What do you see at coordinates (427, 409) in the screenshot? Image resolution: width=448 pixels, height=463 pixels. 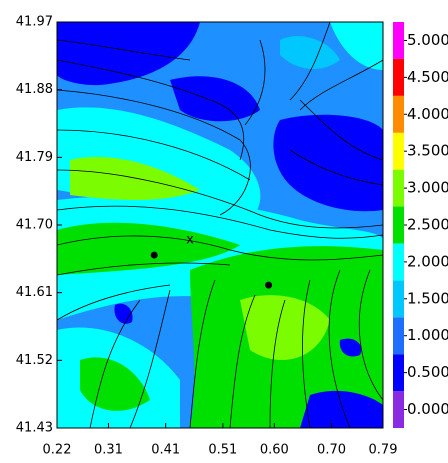 I see `colorbar-tick-label: 0.000` at bounding box center [427, 409].